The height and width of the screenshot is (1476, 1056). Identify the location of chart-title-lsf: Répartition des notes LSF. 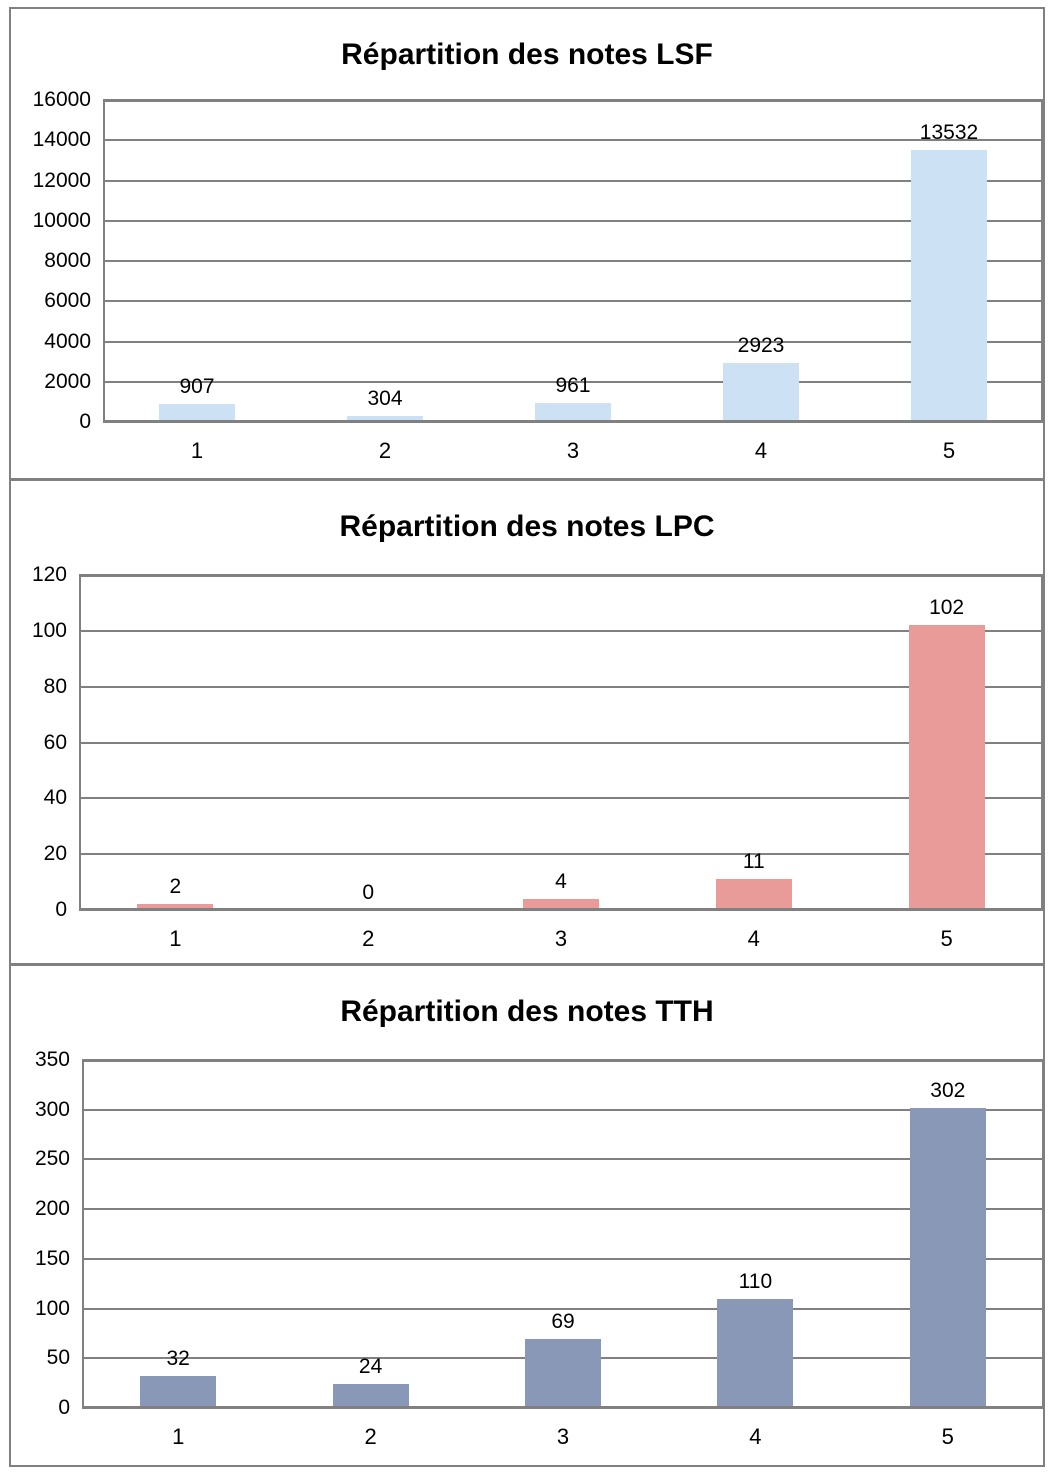
(527, 54).